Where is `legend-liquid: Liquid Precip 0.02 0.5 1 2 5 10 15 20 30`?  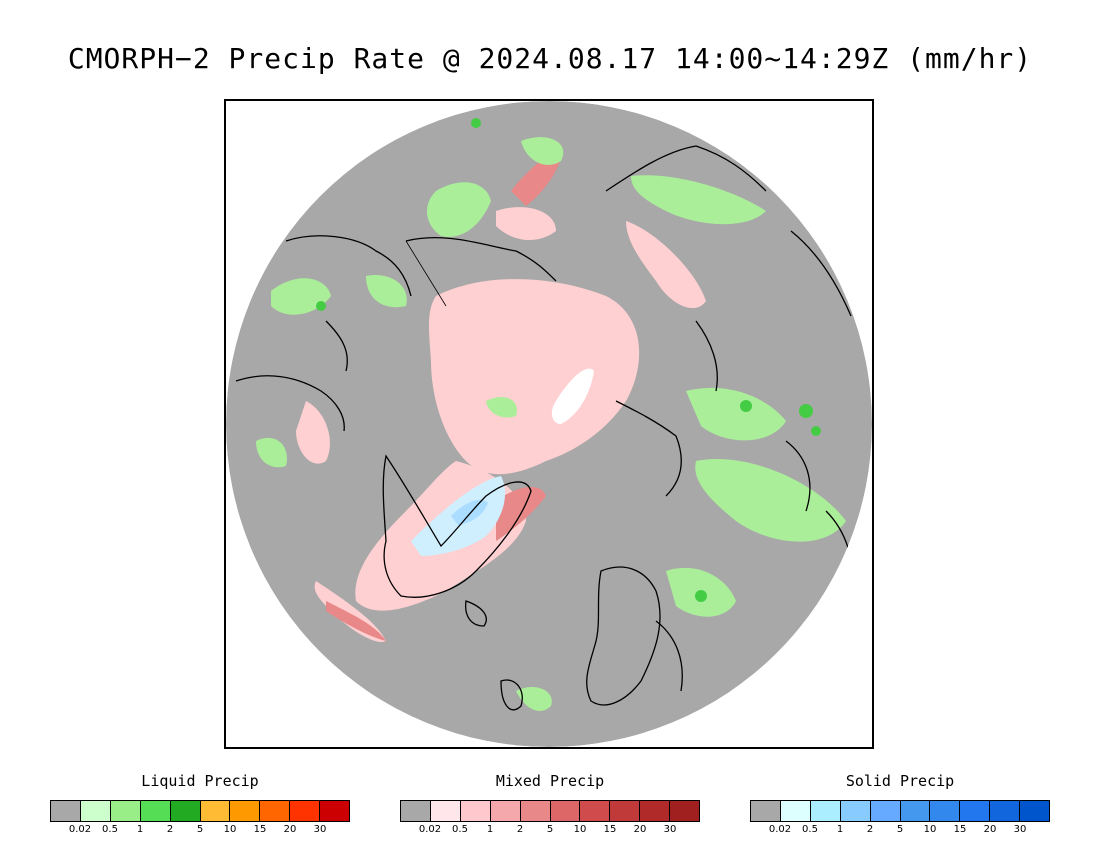 legend-liquid: Liquid Precip 0.02 0.5 1 2 5 10 15 20 30 is located at coordinates (200, 805).